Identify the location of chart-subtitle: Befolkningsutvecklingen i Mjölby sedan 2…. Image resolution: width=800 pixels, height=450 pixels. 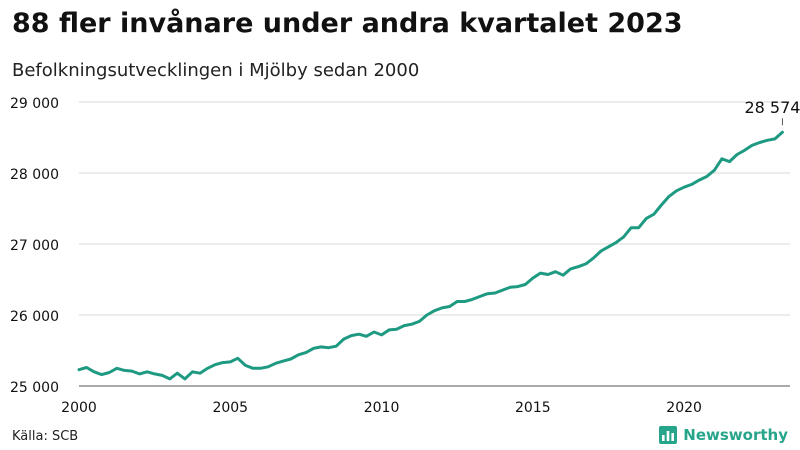
(216, 70).